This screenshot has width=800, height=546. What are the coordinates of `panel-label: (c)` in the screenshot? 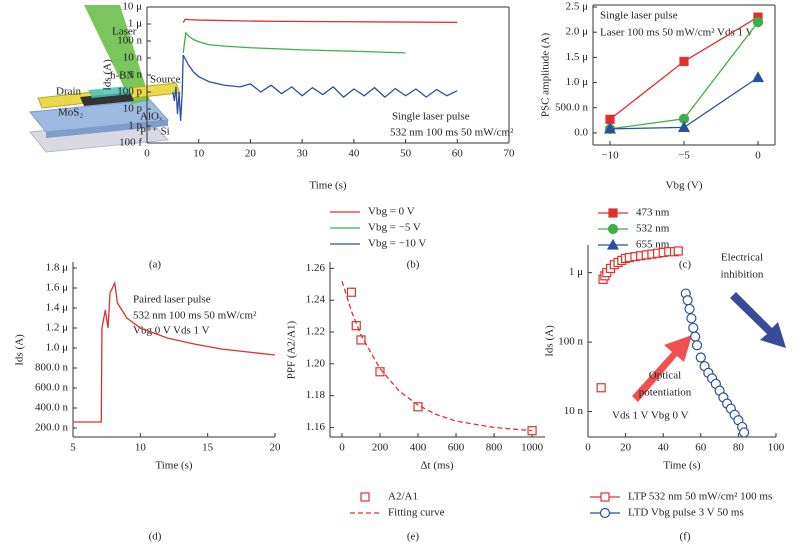 It's located at (685, 265).